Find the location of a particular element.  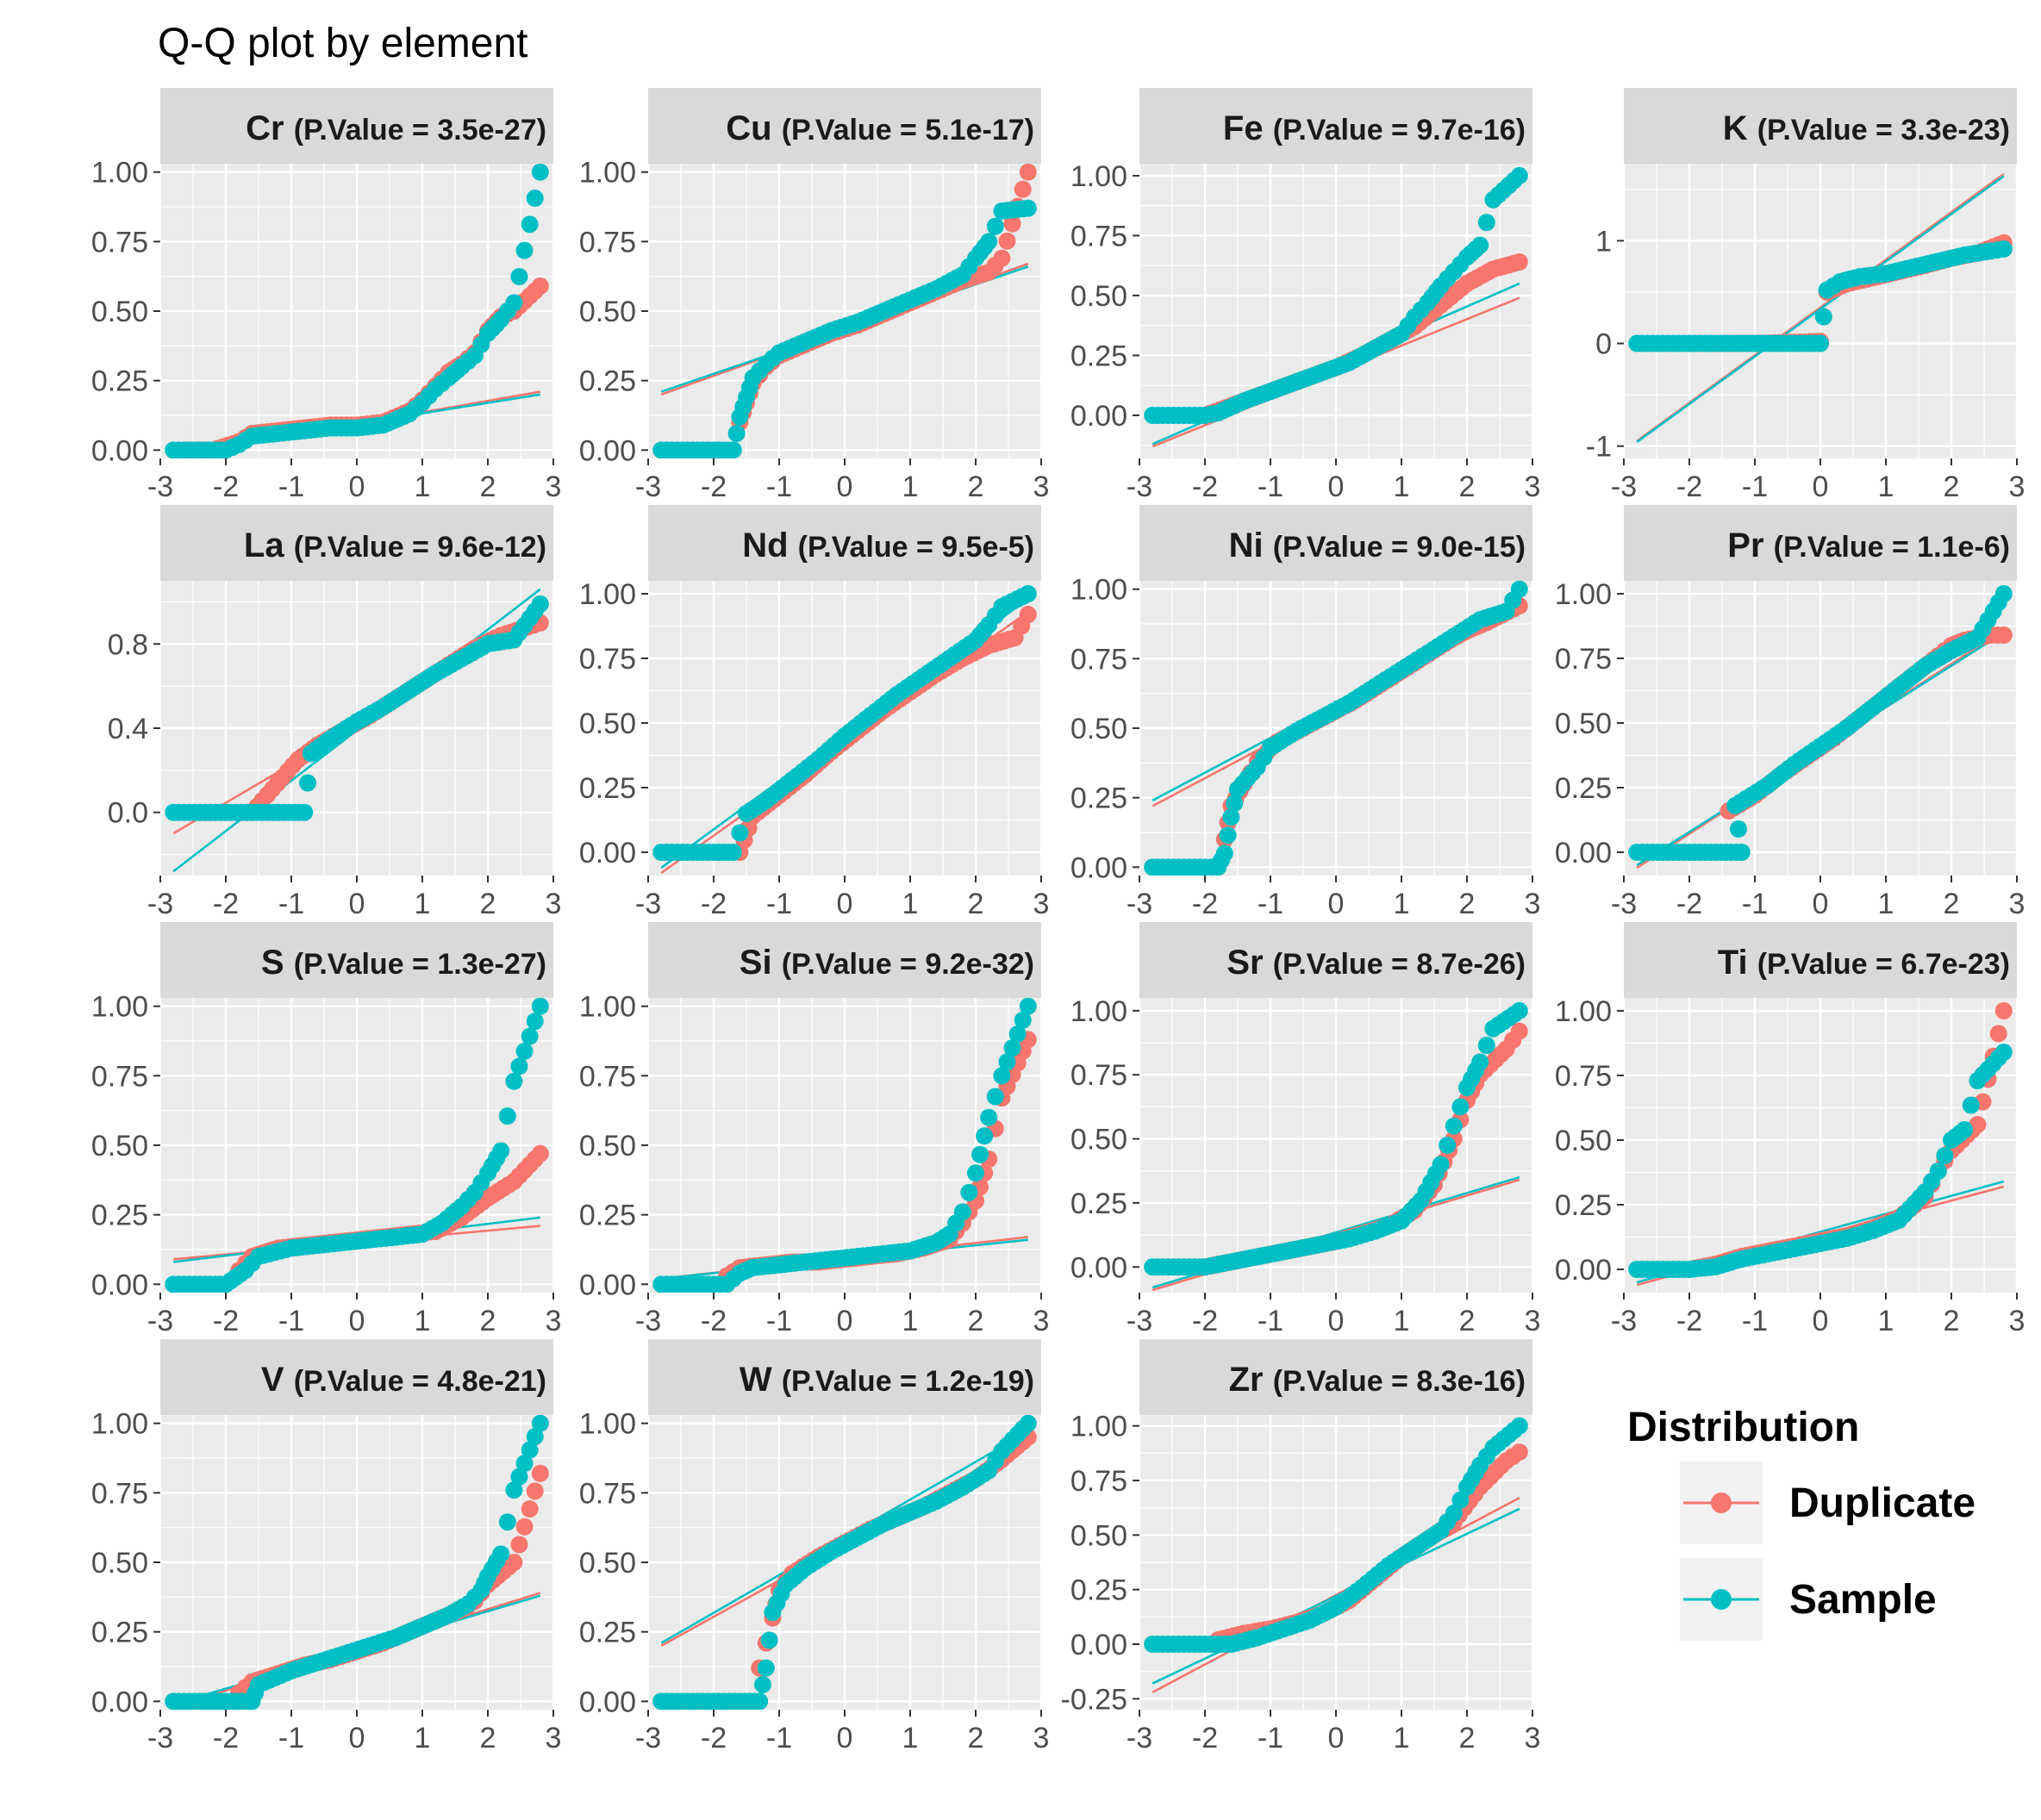

y-tick-label: 0.50 is located at coordinates (607, 1146).